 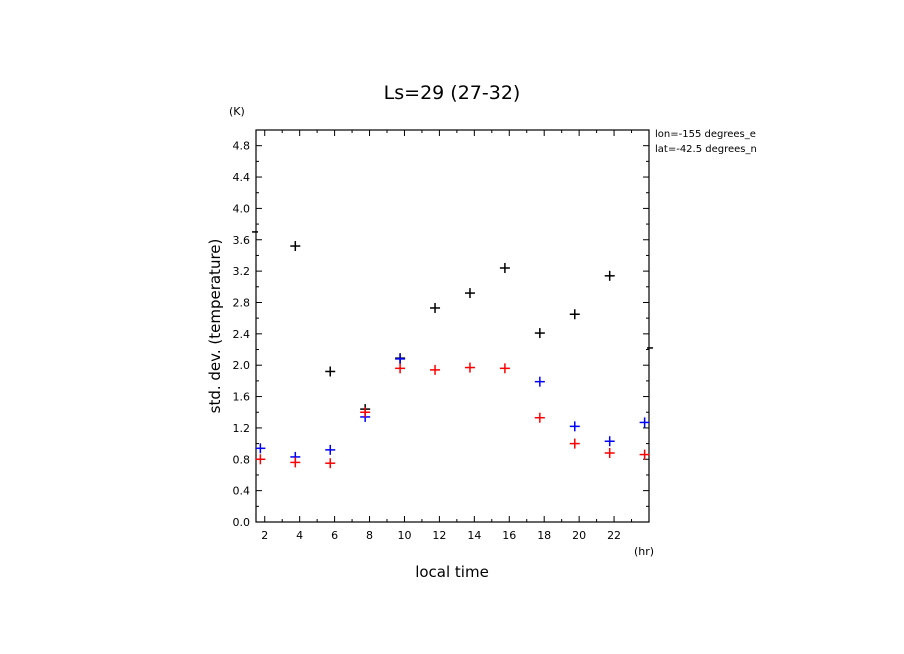 What do you see at coordinates (452, 572) in the screenshot?
I see `x-axis-label: local time` at bounding box center [452, 572].